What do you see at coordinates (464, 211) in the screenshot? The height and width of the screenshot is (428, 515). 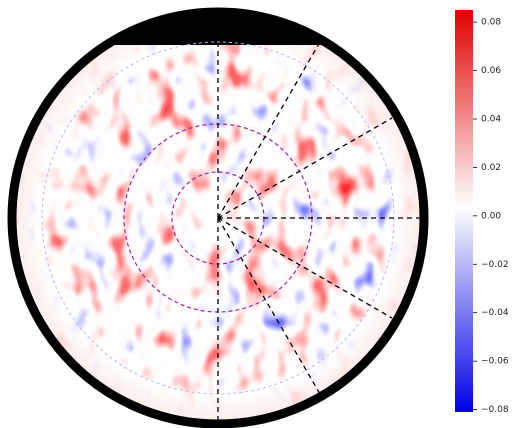 I see `colorbar` at bounding box center [464, 211].